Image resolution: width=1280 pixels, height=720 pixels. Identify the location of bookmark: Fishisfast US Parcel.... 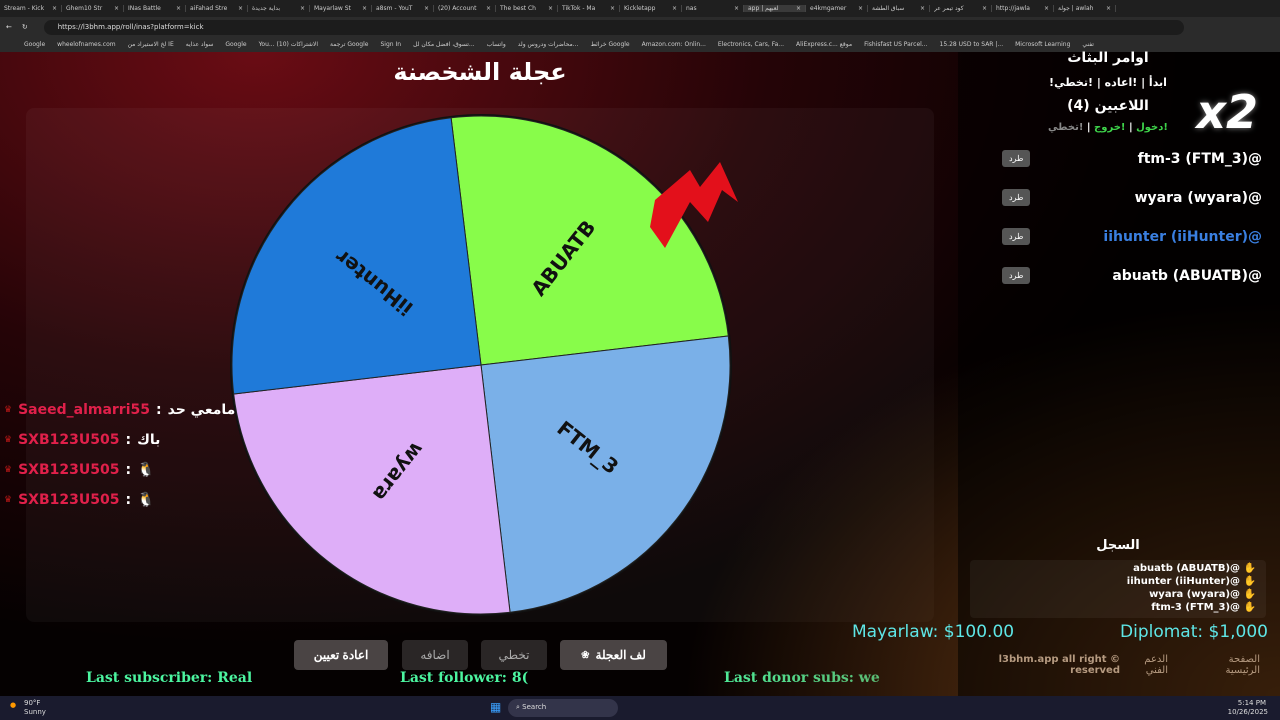
(896, 44).